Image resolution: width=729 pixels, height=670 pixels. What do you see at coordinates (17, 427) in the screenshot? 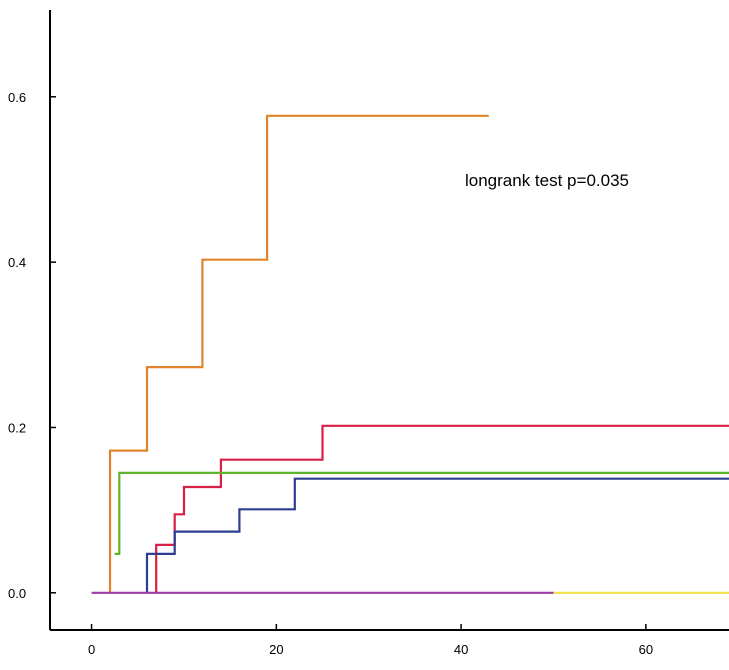
I see `y-tick-label: 0.2` at bounding box center [17, 427].